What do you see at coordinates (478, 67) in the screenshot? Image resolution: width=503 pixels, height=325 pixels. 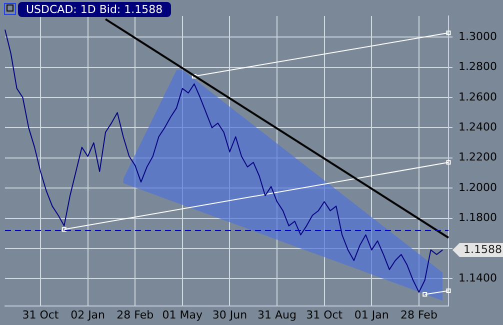 I see `y-tick-label: 1.2800` at bounding box center [478, 67].